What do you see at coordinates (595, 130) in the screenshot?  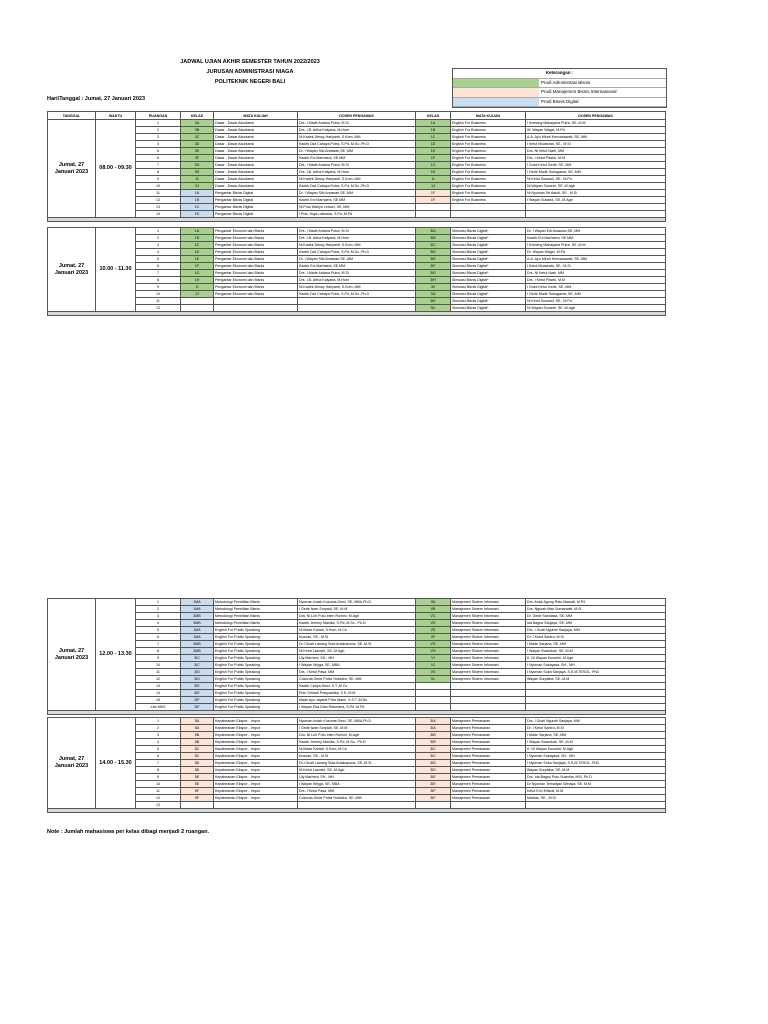 I see `lecturer: W. Wayan Wagel, M.Pd` at bounding box center [595, 130].